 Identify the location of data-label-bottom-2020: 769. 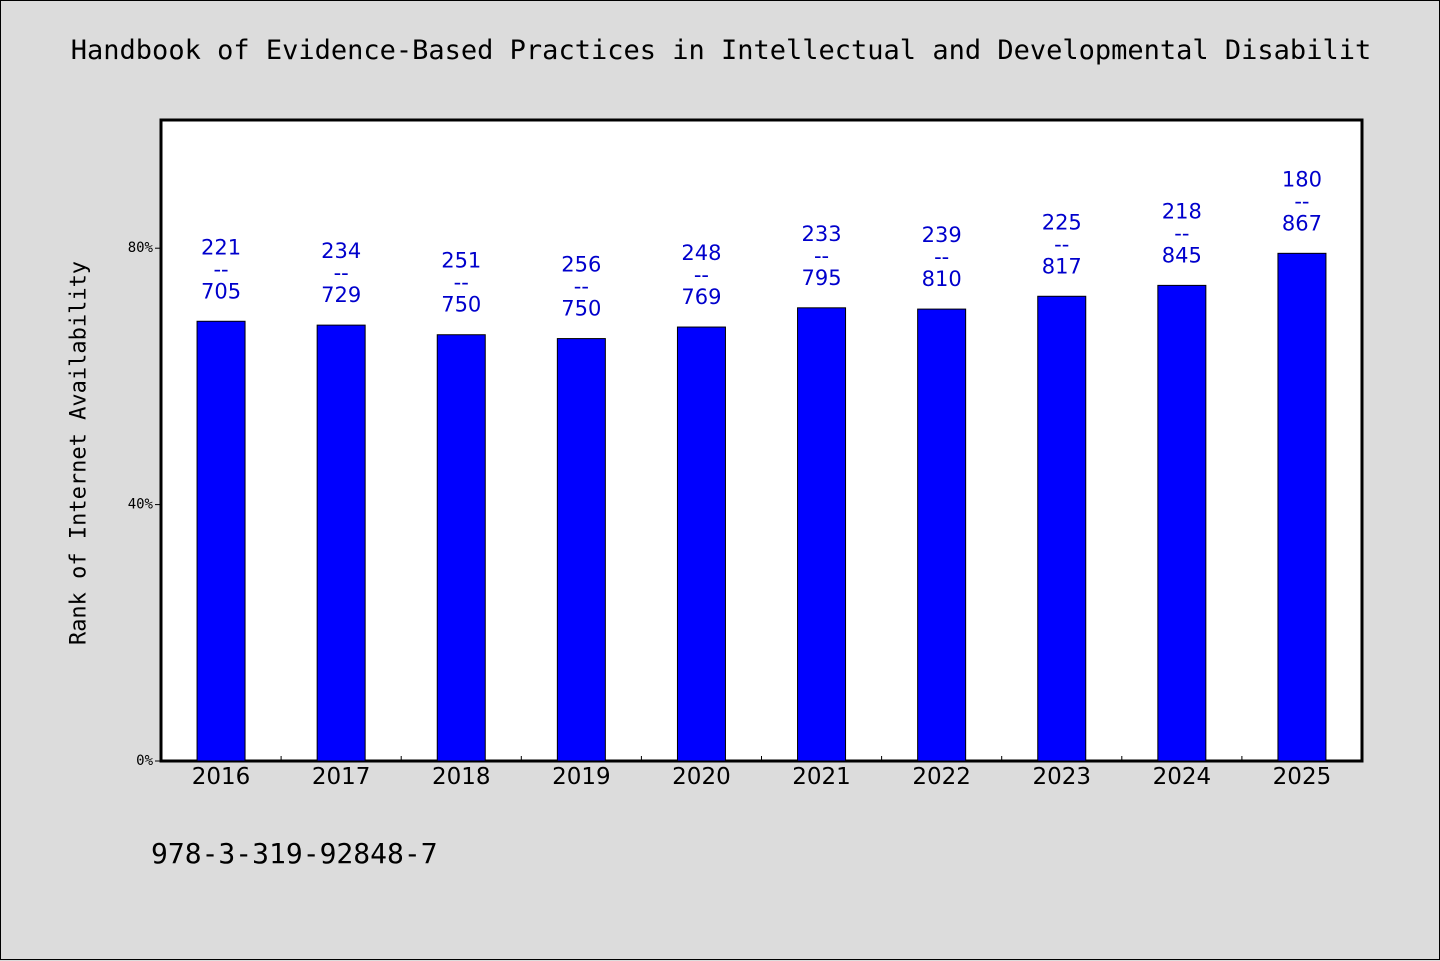
(701, 297).